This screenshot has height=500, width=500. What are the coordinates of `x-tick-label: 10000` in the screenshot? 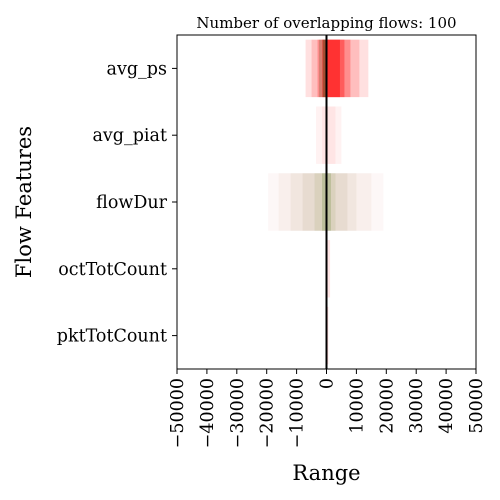 It's located at (357, 406).